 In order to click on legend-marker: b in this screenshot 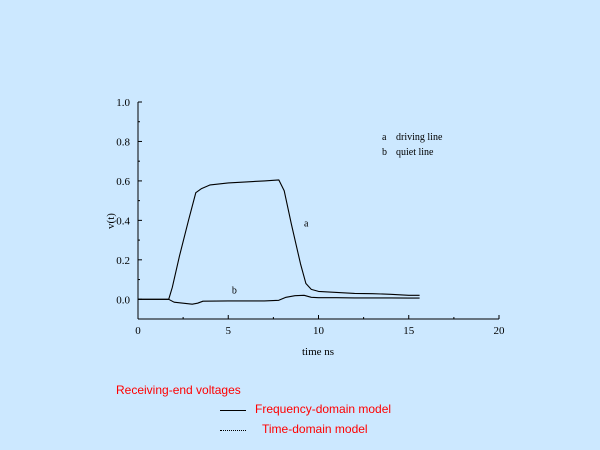, I will do `click(384, 152)`.